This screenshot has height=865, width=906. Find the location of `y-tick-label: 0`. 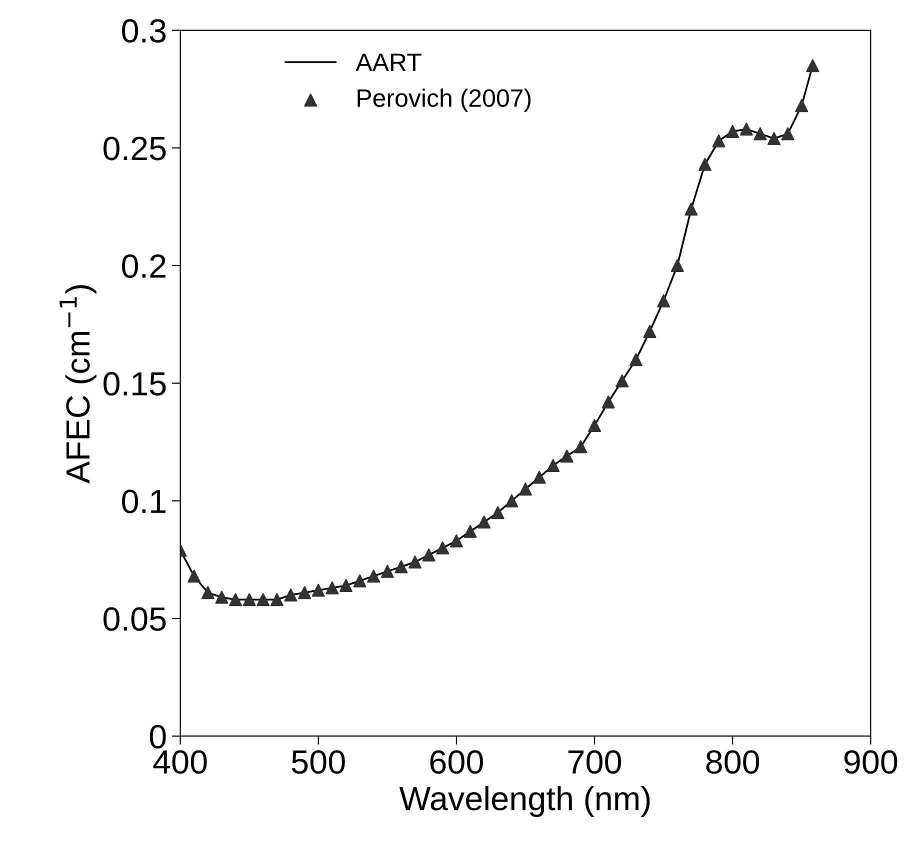

y-tick-label: 0 is located at coordinates (158, 736).